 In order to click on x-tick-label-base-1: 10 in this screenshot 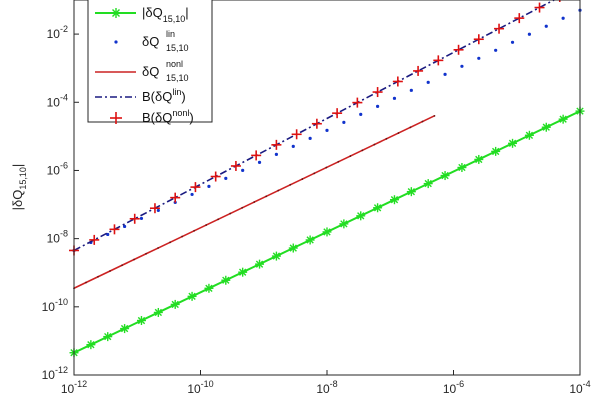, I will do `click(194, 389)`.